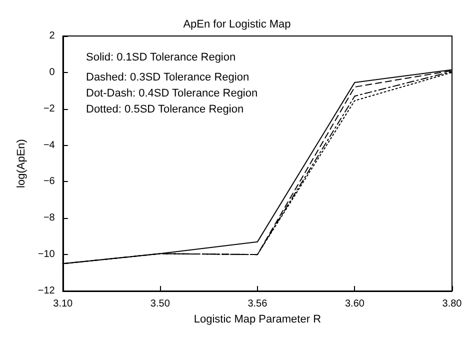  I want to click on y-tick-label: 2, so click(52, 36).